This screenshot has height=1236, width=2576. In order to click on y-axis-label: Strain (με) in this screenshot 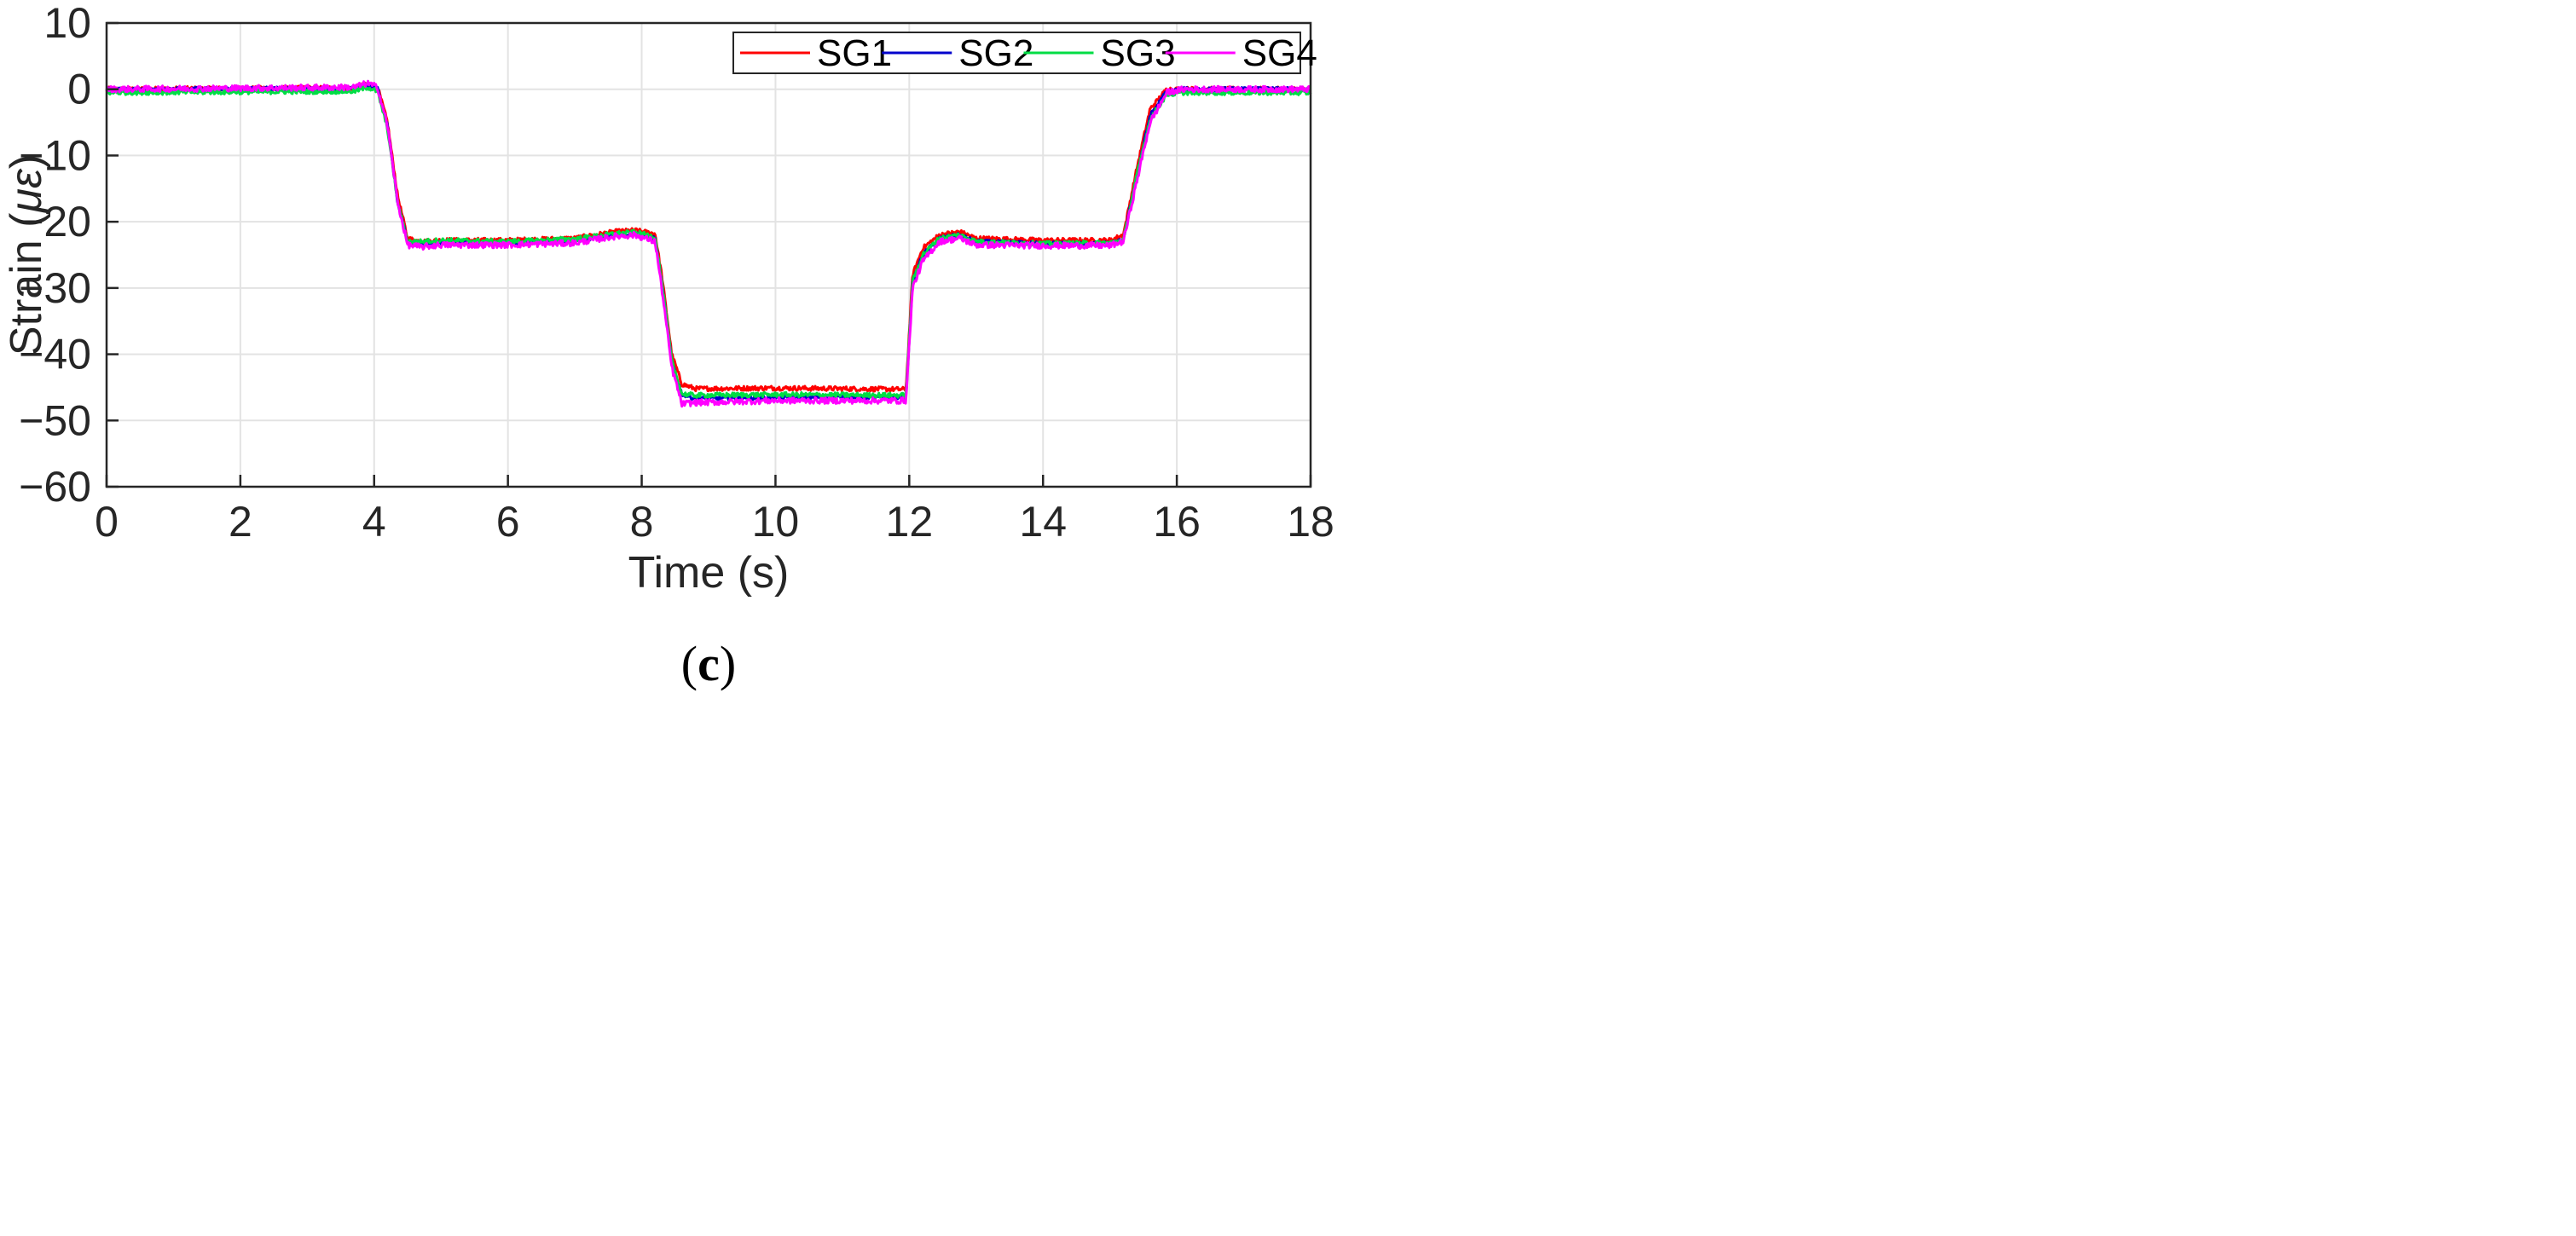, I will do `click(27, 254)`.